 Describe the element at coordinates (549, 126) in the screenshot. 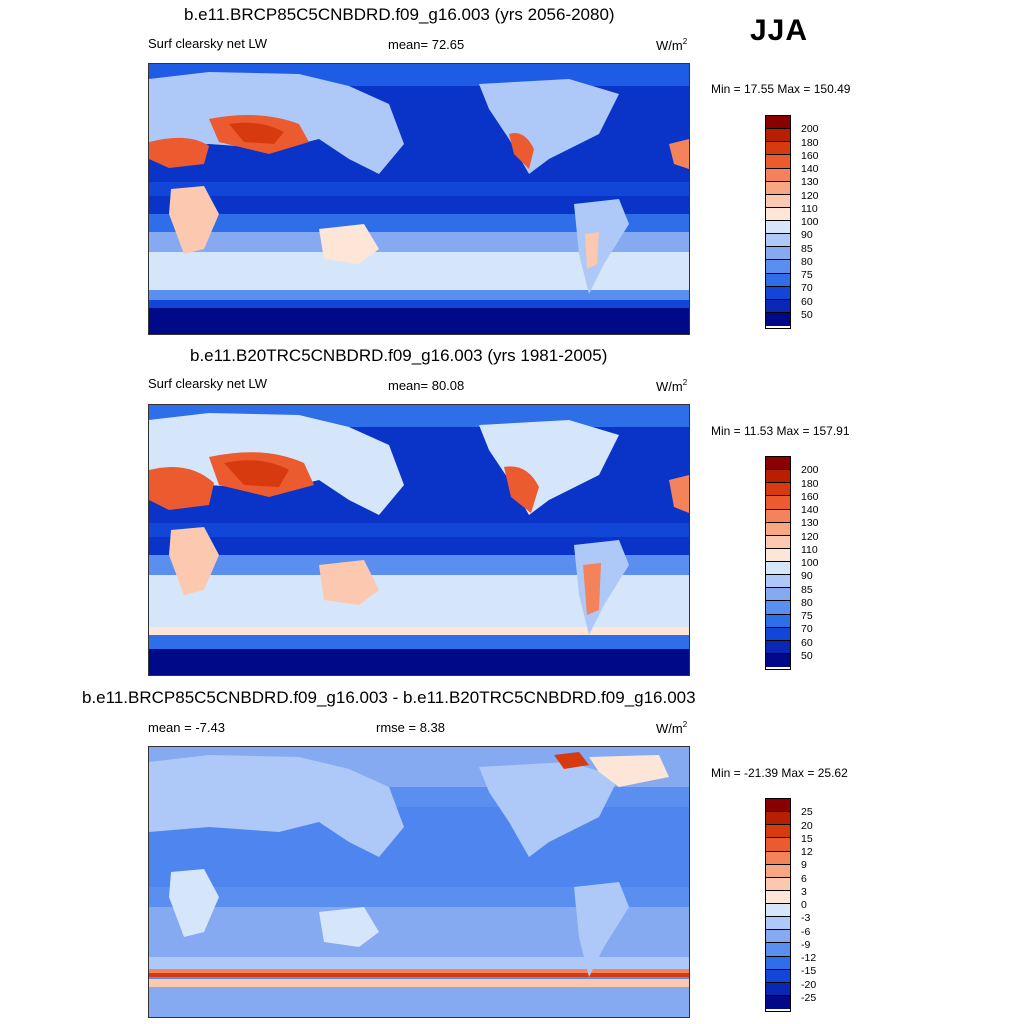

I see `north-america-land` at that location.